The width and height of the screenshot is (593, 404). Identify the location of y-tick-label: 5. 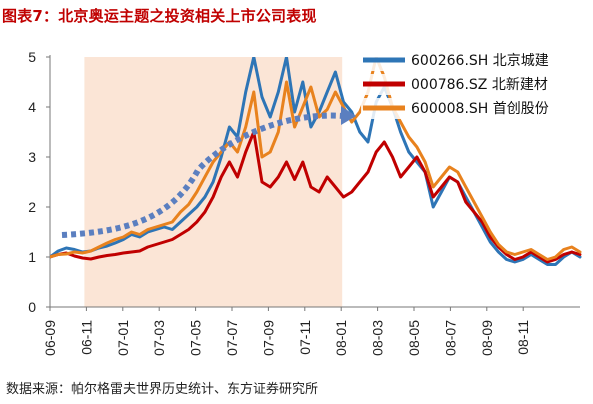
(32, 57).